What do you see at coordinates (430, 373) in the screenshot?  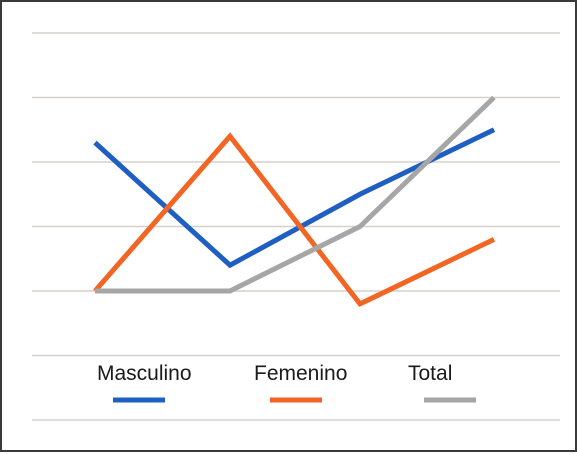 I see `legend-label-total: Total` at bounding box center [430, 373].